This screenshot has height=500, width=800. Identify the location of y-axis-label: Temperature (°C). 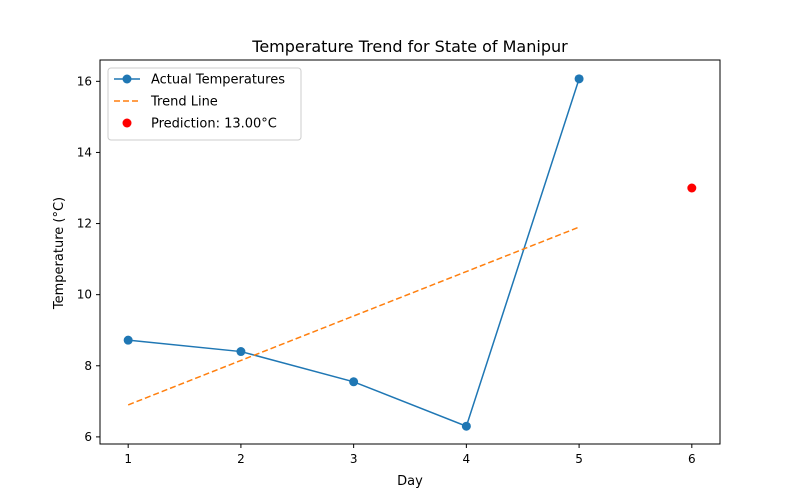
(59, 253).